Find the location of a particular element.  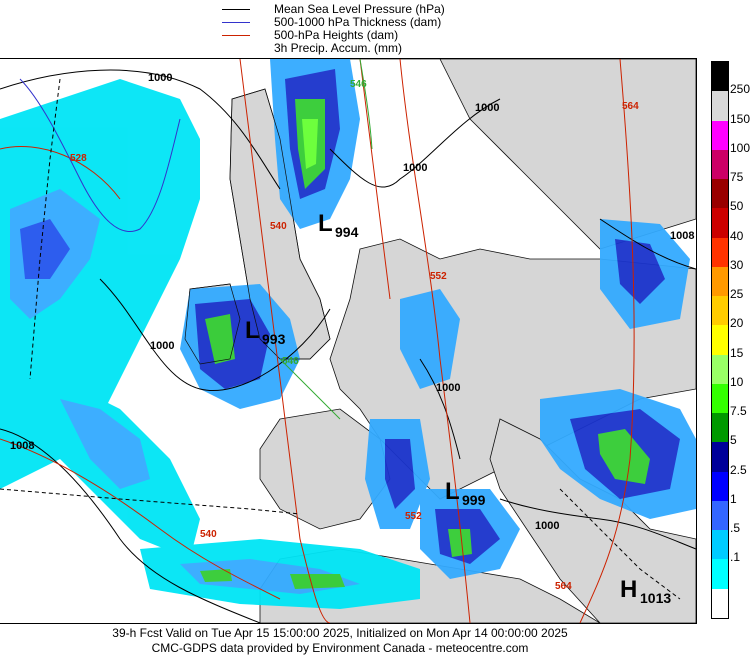

colorbar-label: 10 is located at coordinates (737, 381).